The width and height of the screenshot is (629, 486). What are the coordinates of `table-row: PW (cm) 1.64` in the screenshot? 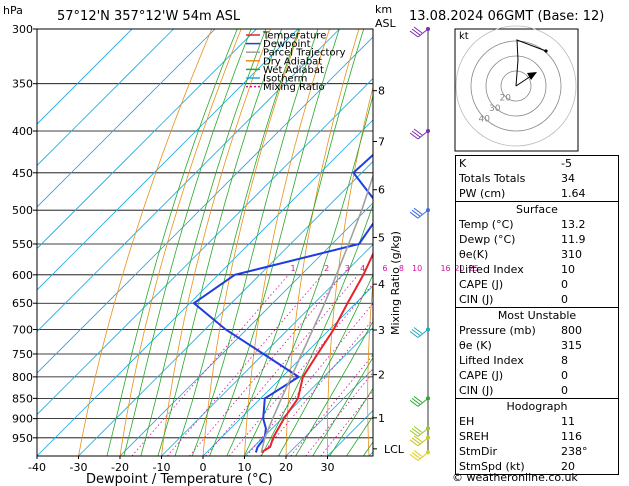 It's located at (537, 193).